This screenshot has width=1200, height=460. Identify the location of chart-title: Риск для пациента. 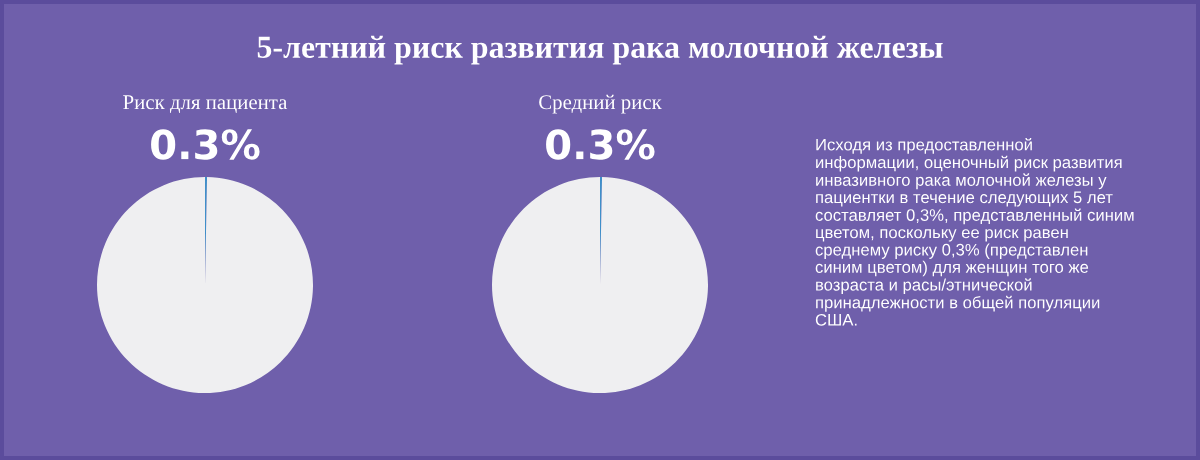
(205, 104).